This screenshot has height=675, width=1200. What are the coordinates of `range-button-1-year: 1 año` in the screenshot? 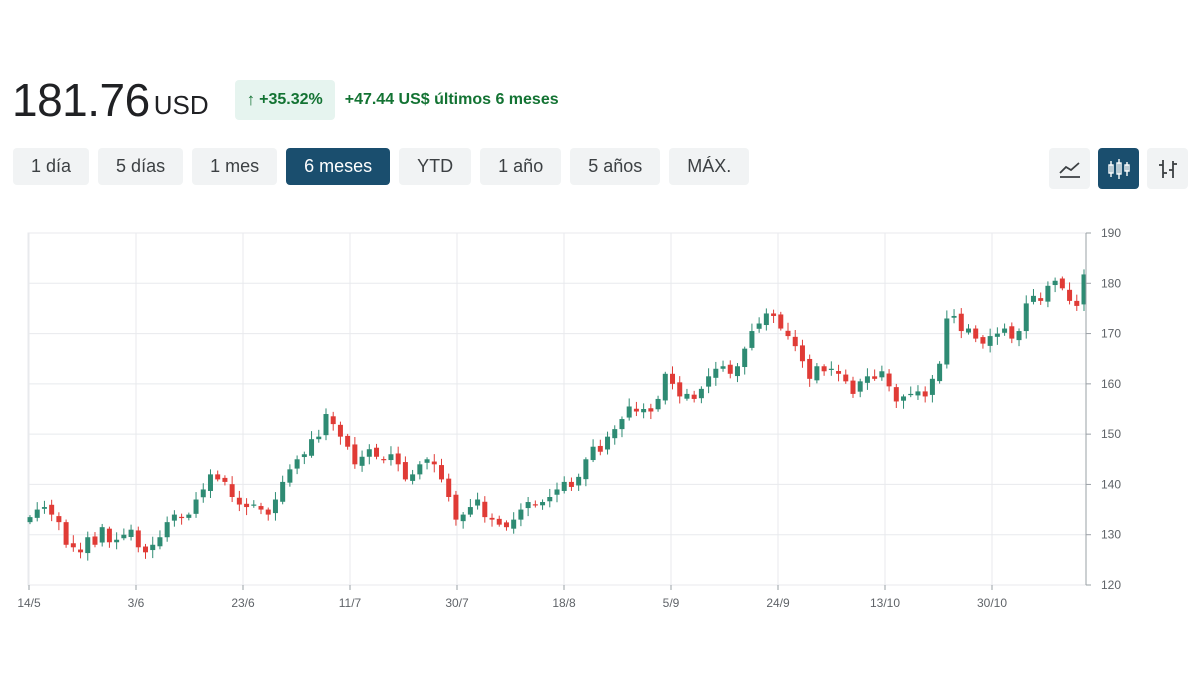 It's located at (521, 166).